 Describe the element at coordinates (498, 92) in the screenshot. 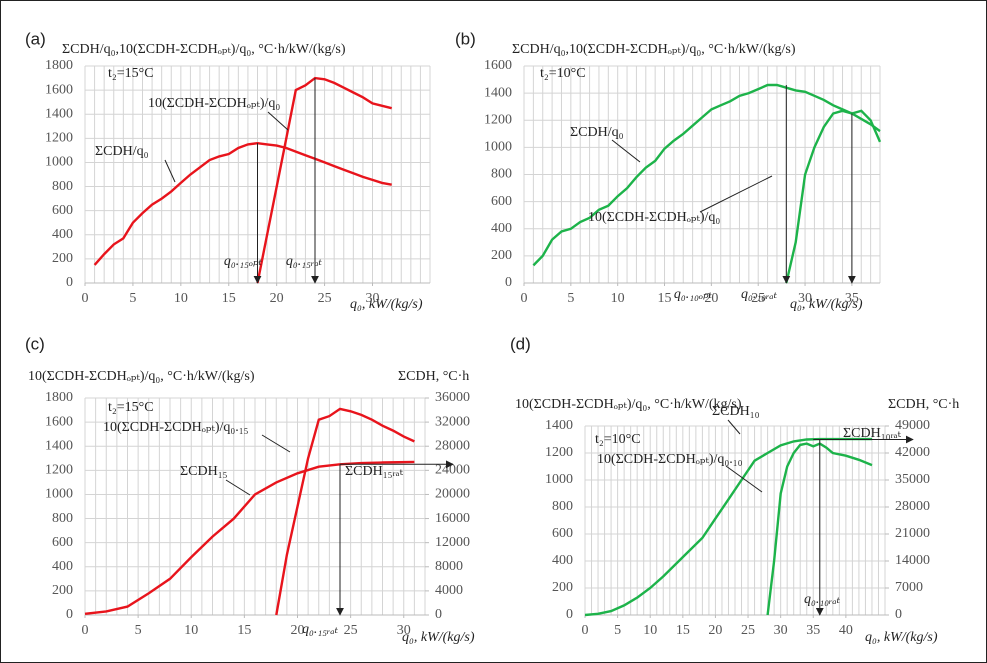

I see `y-tick-label: 1400` at that location.